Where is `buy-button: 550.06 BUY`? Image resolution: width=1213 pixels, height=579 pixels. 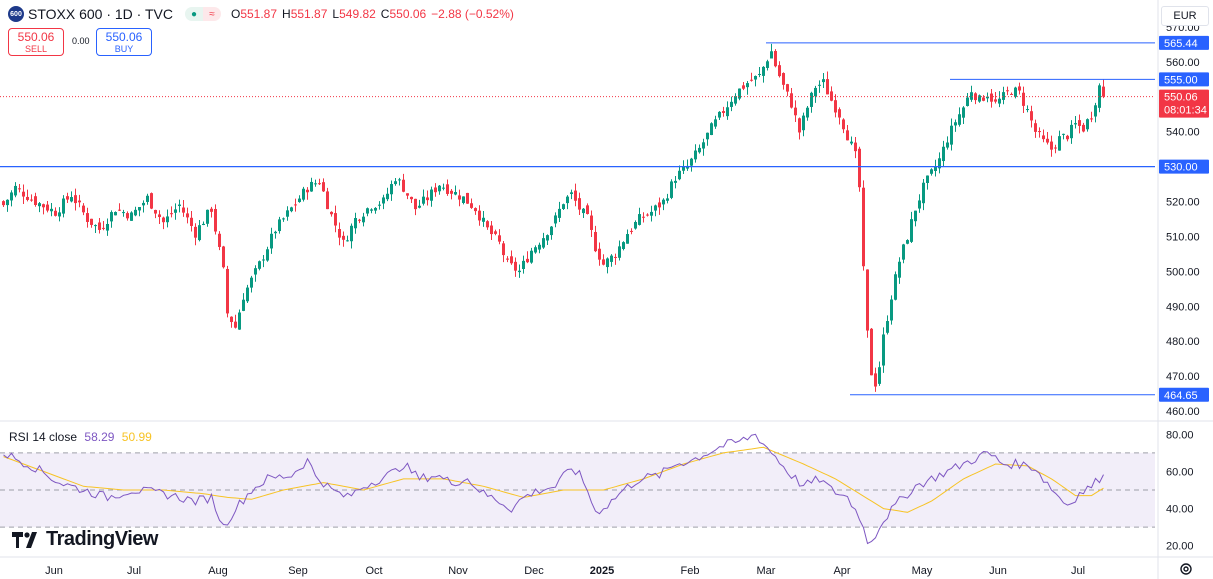 buy-button: 550.06 BUY is located at coordinates (124, 42).